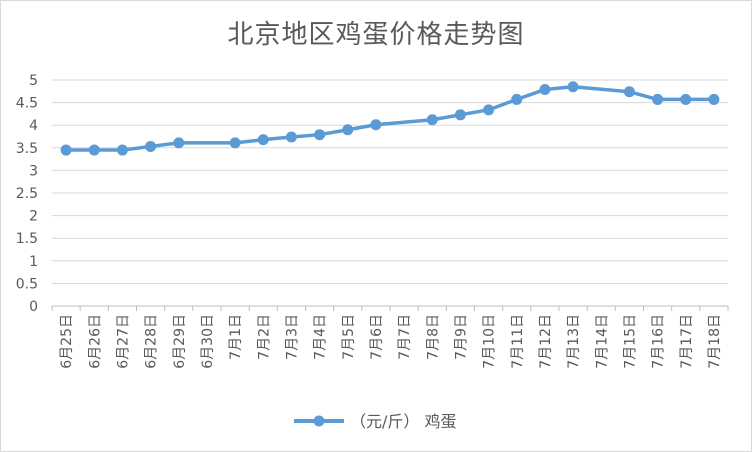  I want to click on x-tick-label: 6月29日, so click(180, 341).